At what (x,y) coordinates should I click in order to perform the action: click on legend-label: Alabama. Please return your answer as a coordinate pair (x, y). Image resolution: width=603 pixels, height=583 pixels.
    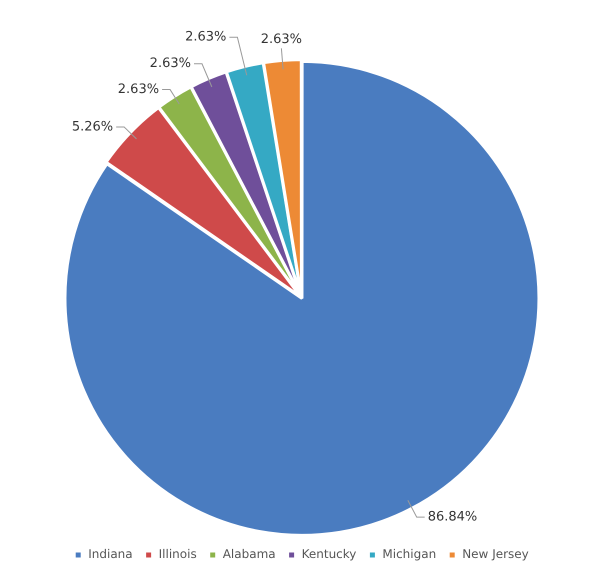
    Looking at the image, I should click on (249, 554).